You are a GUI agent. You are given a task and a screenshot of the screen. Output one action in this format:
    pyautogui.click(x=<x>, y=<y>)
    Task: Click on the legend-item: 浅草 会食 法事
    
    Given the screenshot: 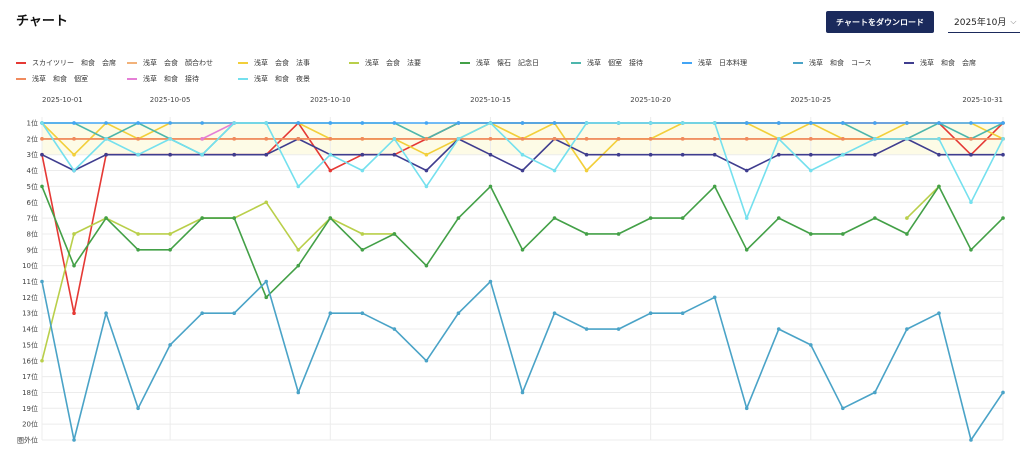 What is the action you would take?
    pyautogui.click(x=274, y=63)
    